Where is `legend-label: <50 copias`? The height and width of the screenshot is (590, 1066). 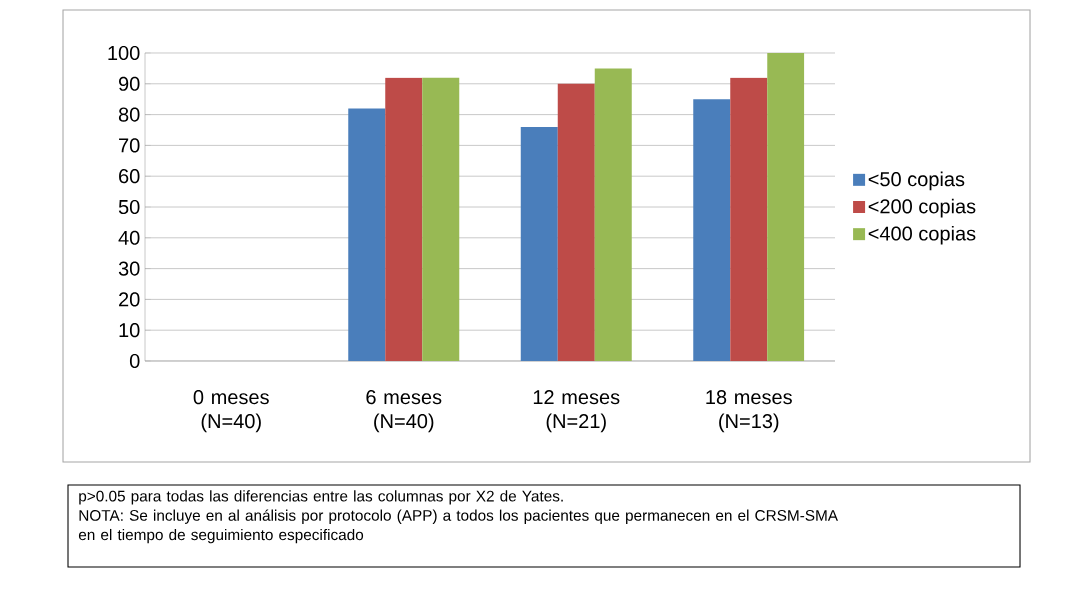 legend-label: <50 copias is located at coordinates (916, 181).